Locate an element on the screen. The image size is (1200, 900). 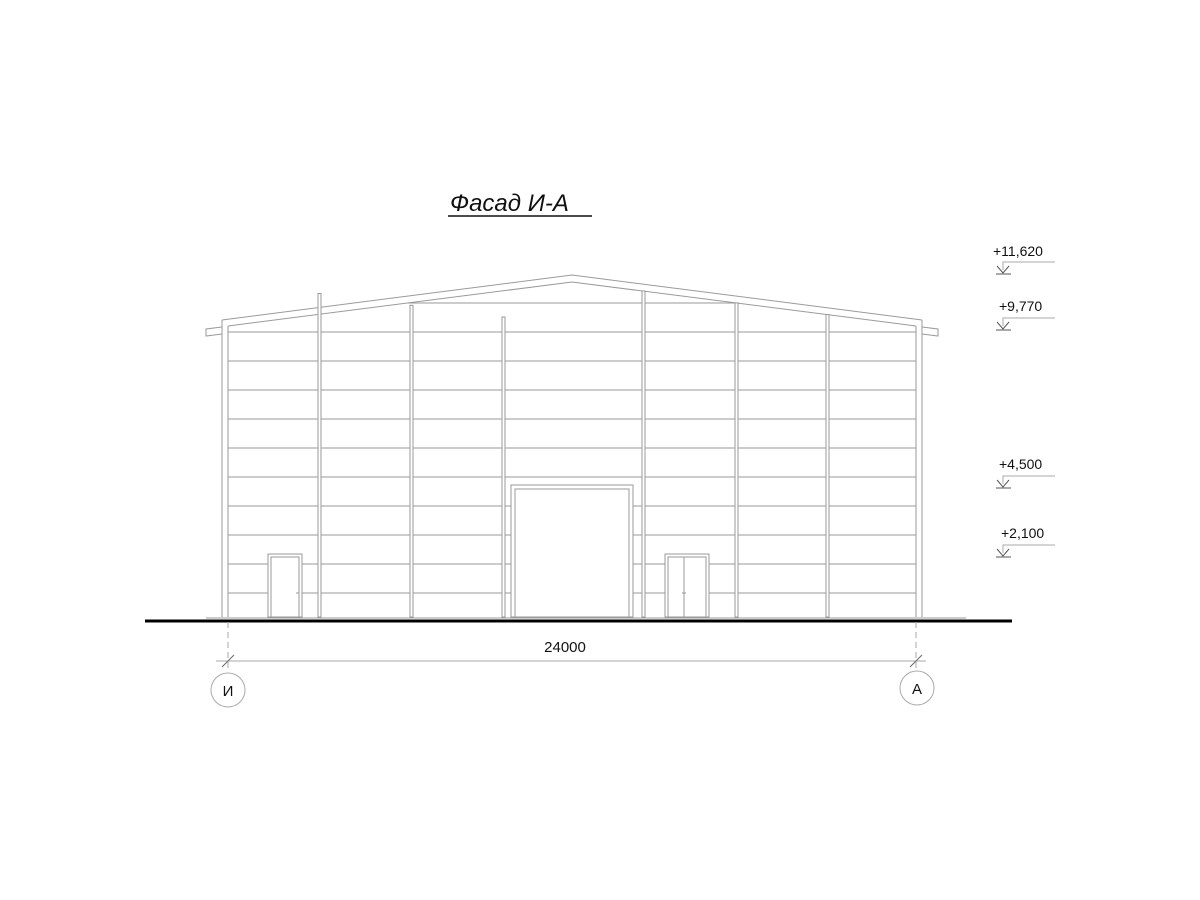
axis-label-right: А is located at coordinates (917, 689).